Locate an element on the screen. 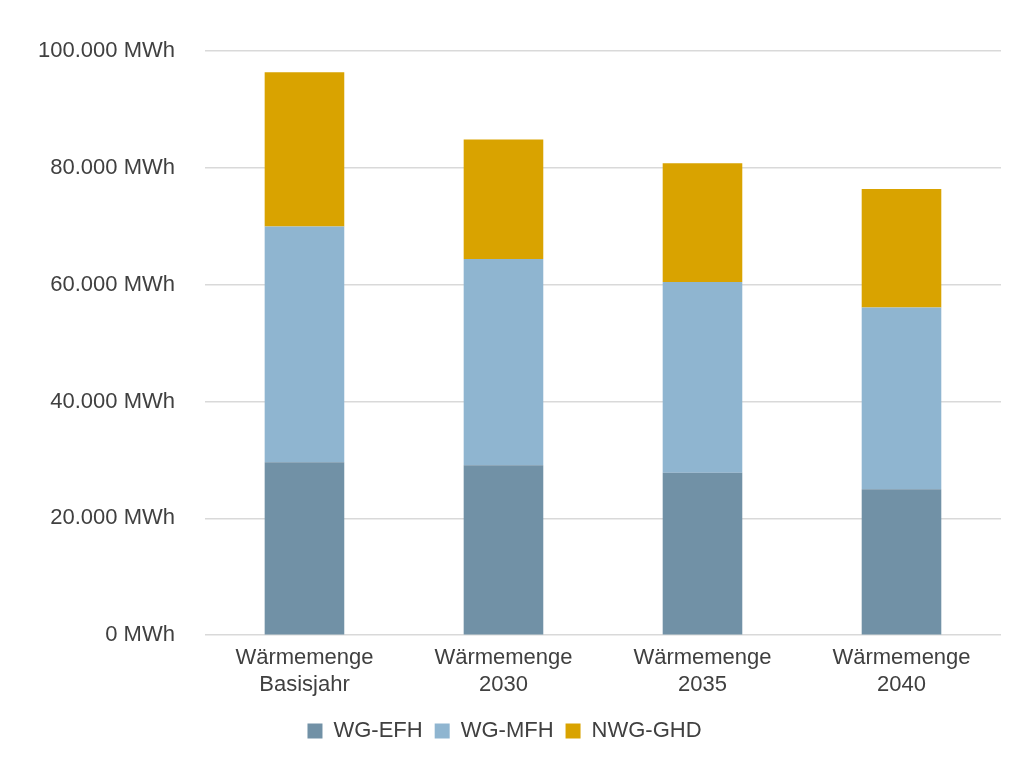  x-tick-label: Wärmemenge 2030 is located at coordinates (503, 670).